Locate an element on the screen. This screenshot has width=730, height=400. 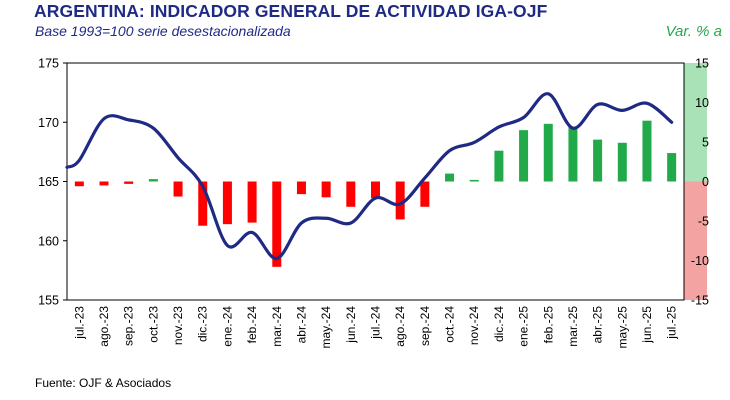
x-tick-4: nov.-23 is located at coordinates (178, 325).